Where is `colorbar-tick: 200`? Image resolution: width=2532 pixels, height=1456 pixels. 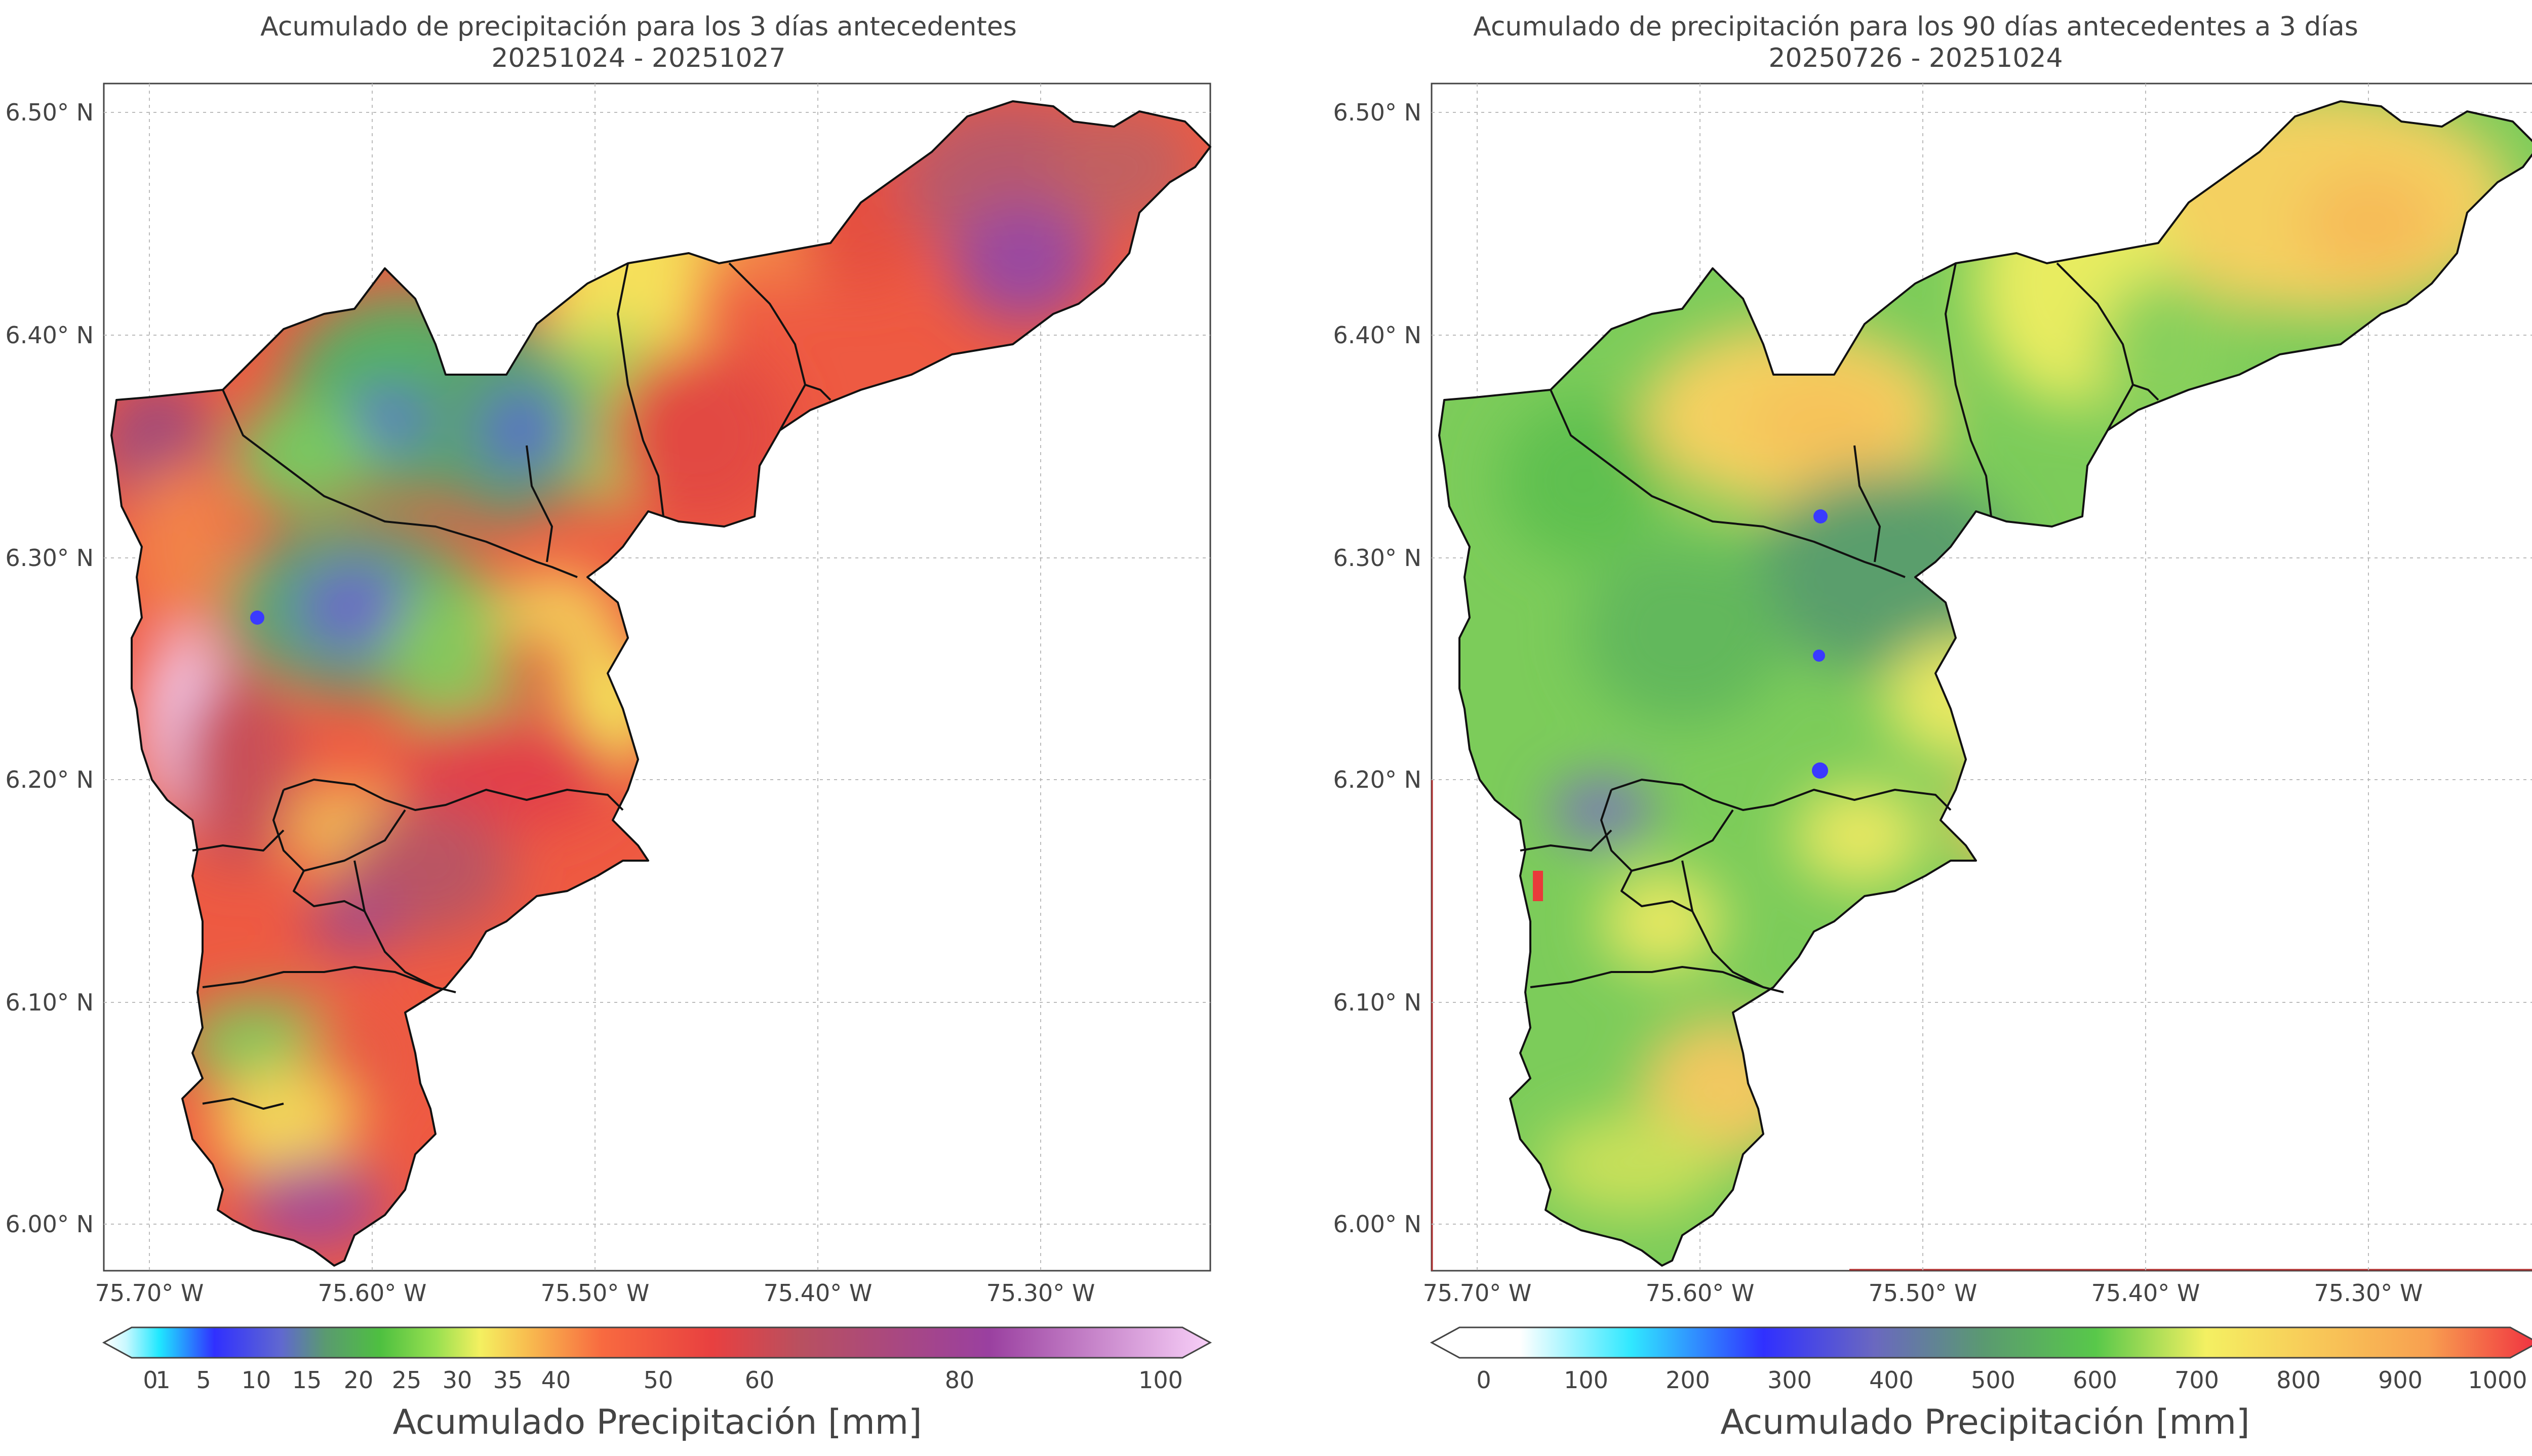
colorbar-tick: 200 is located at coordinates (1688, 1380).